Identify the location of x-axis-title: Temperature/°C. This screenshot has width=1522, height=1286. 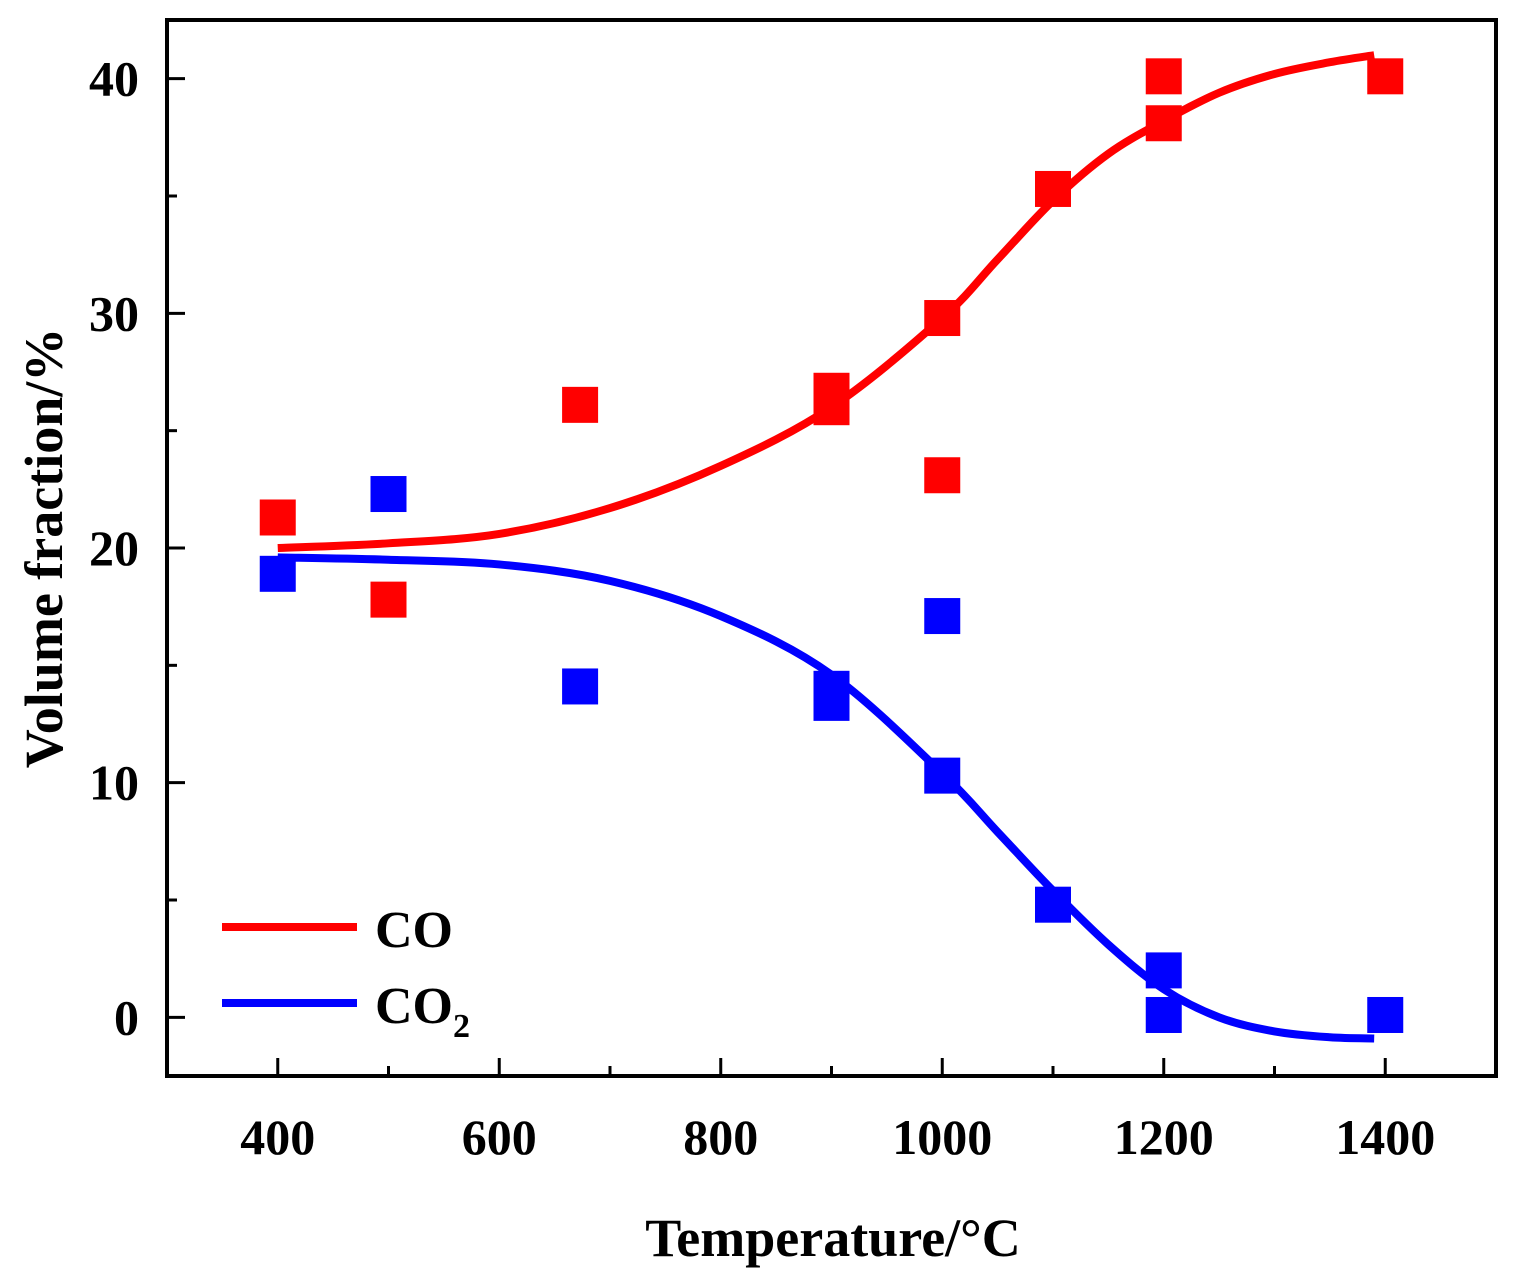
(833, 1238).